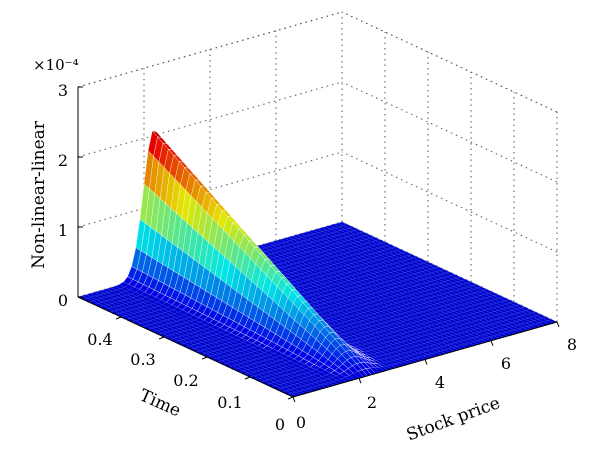 The height and width of the screenshot is (461, 600). Describe the element at coordinates (39, 194) in the screenshot. I see `z-axis-label: Non-linear-linear` at that location.